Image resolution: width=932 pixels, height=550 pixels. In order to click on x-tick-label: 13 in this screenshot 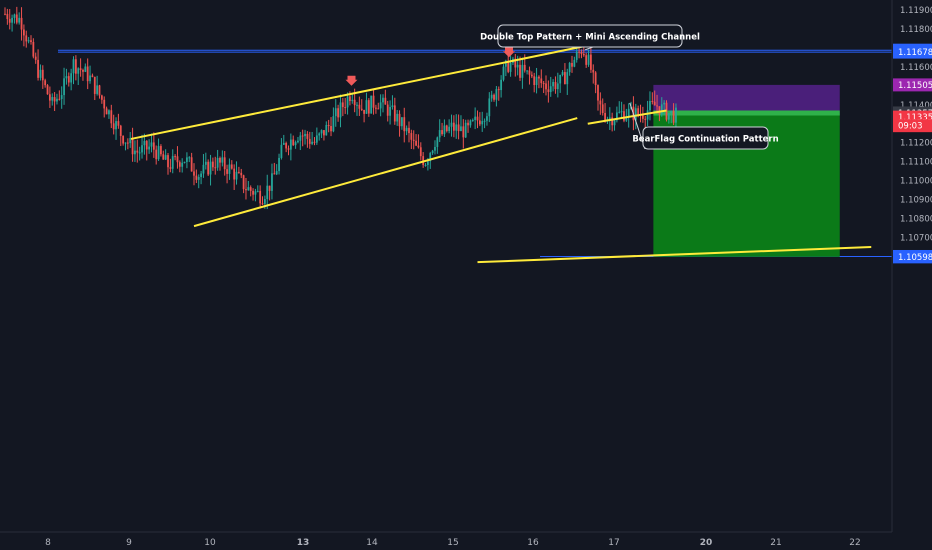, I will do `click(303, 543)`.